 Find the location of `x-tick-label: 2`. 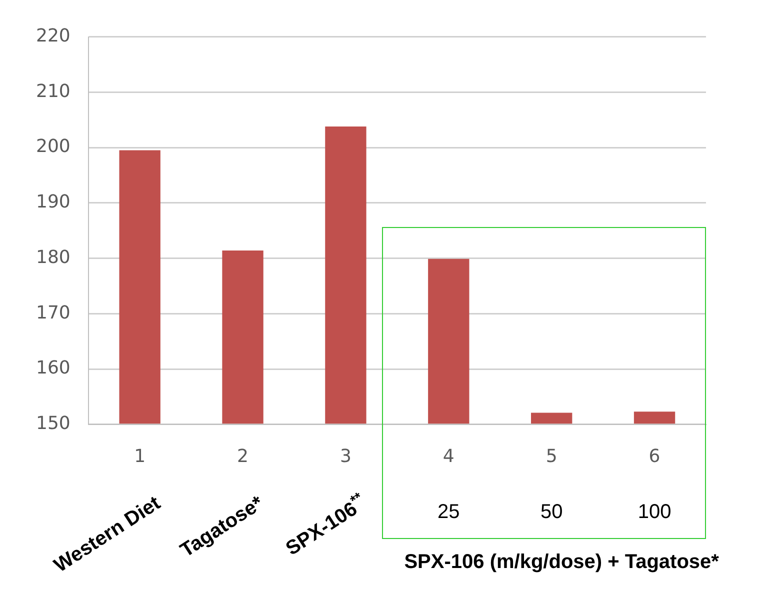

x-tick-label: 2 is located at coordinates (242, 456).